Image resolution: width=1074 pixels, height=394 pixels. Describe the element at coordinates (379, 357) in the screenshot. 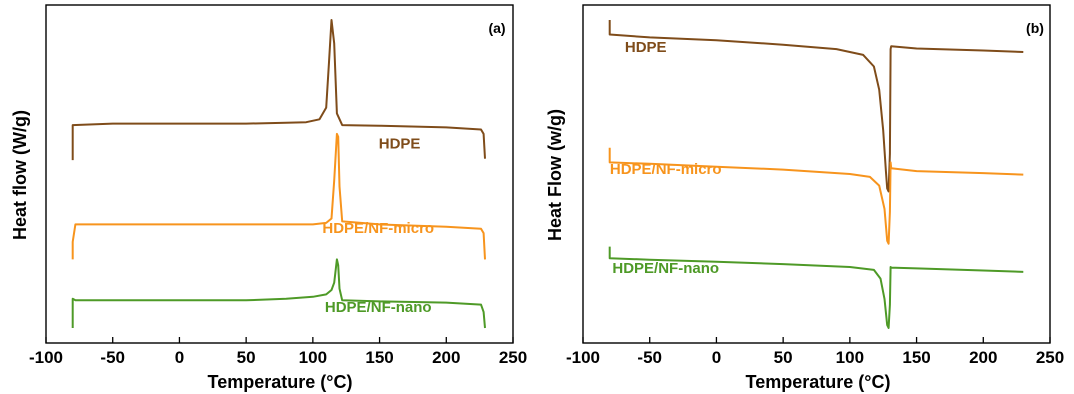

I see `chart-a-x-tick-label: 150` at that location.